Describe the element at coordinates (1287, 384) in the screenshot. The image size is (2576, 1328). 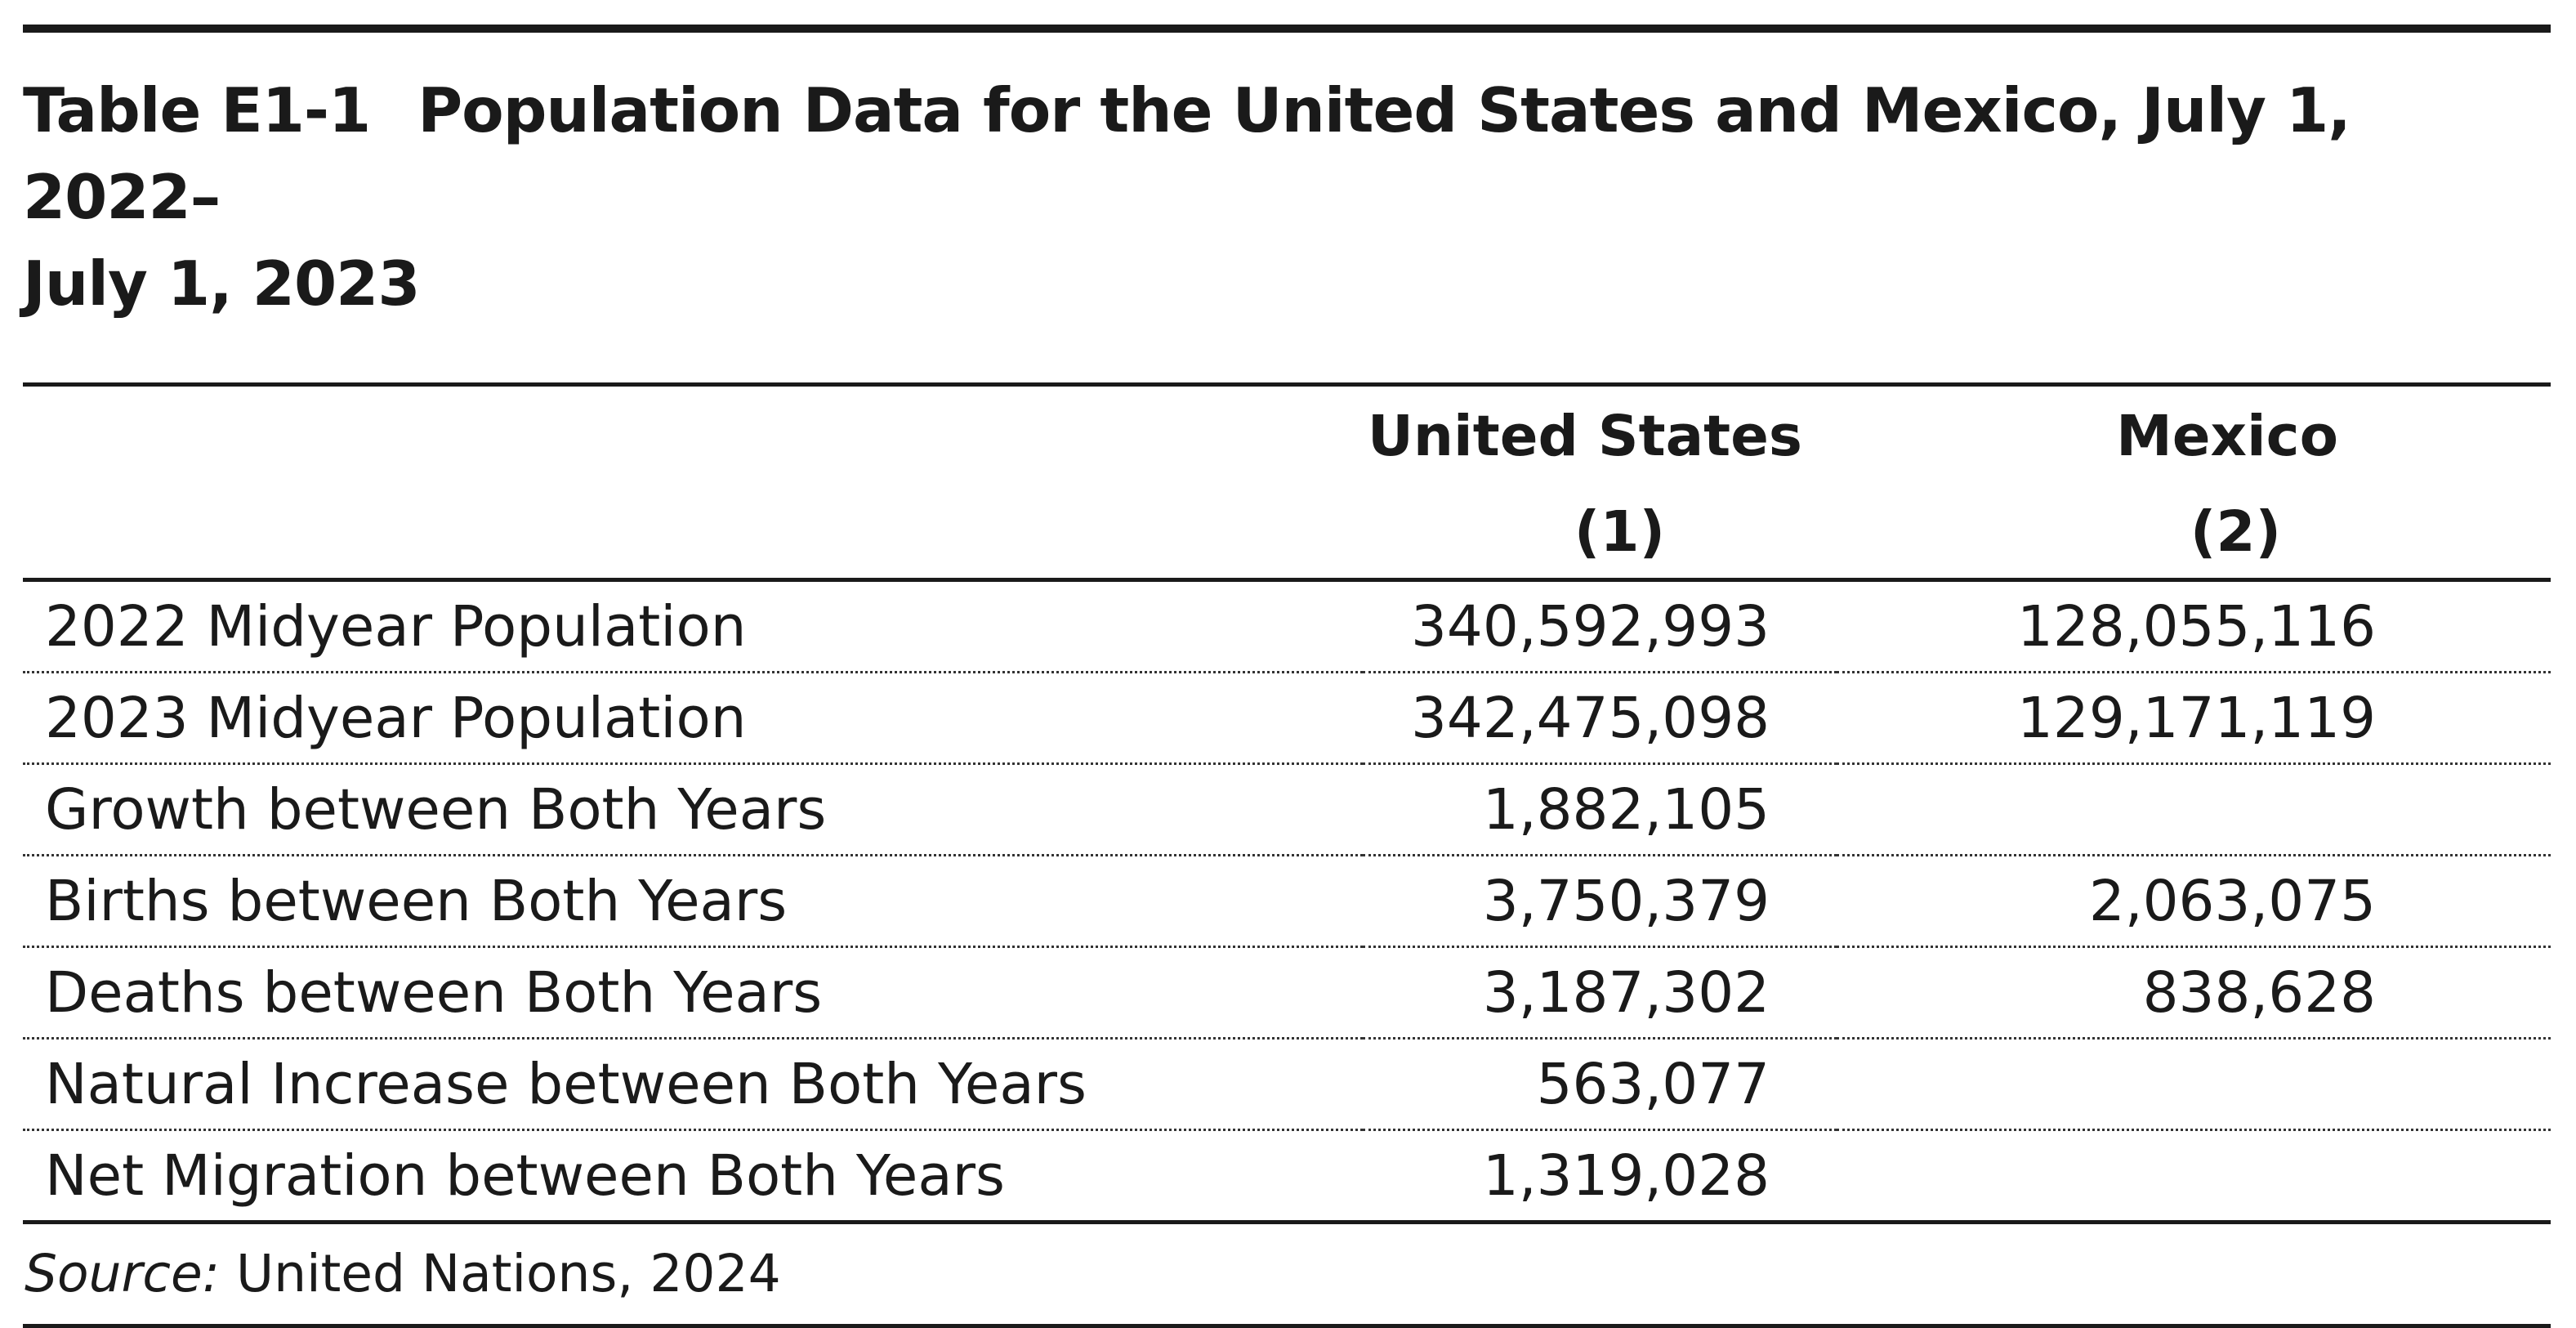
I see `header-rule` at that location.